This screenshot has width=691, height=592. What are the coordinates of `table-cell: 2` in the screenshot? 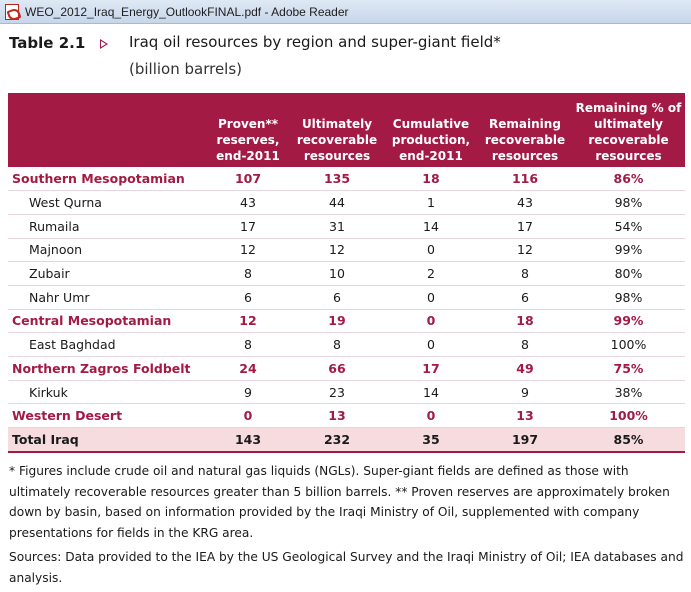 It's located at (431, 273).